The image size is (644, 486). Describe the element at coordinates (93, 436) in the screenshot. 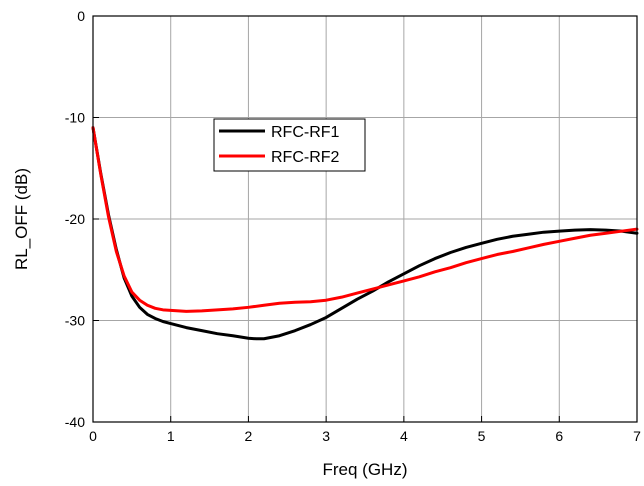

I see `x-tick-label: 0` at that location.